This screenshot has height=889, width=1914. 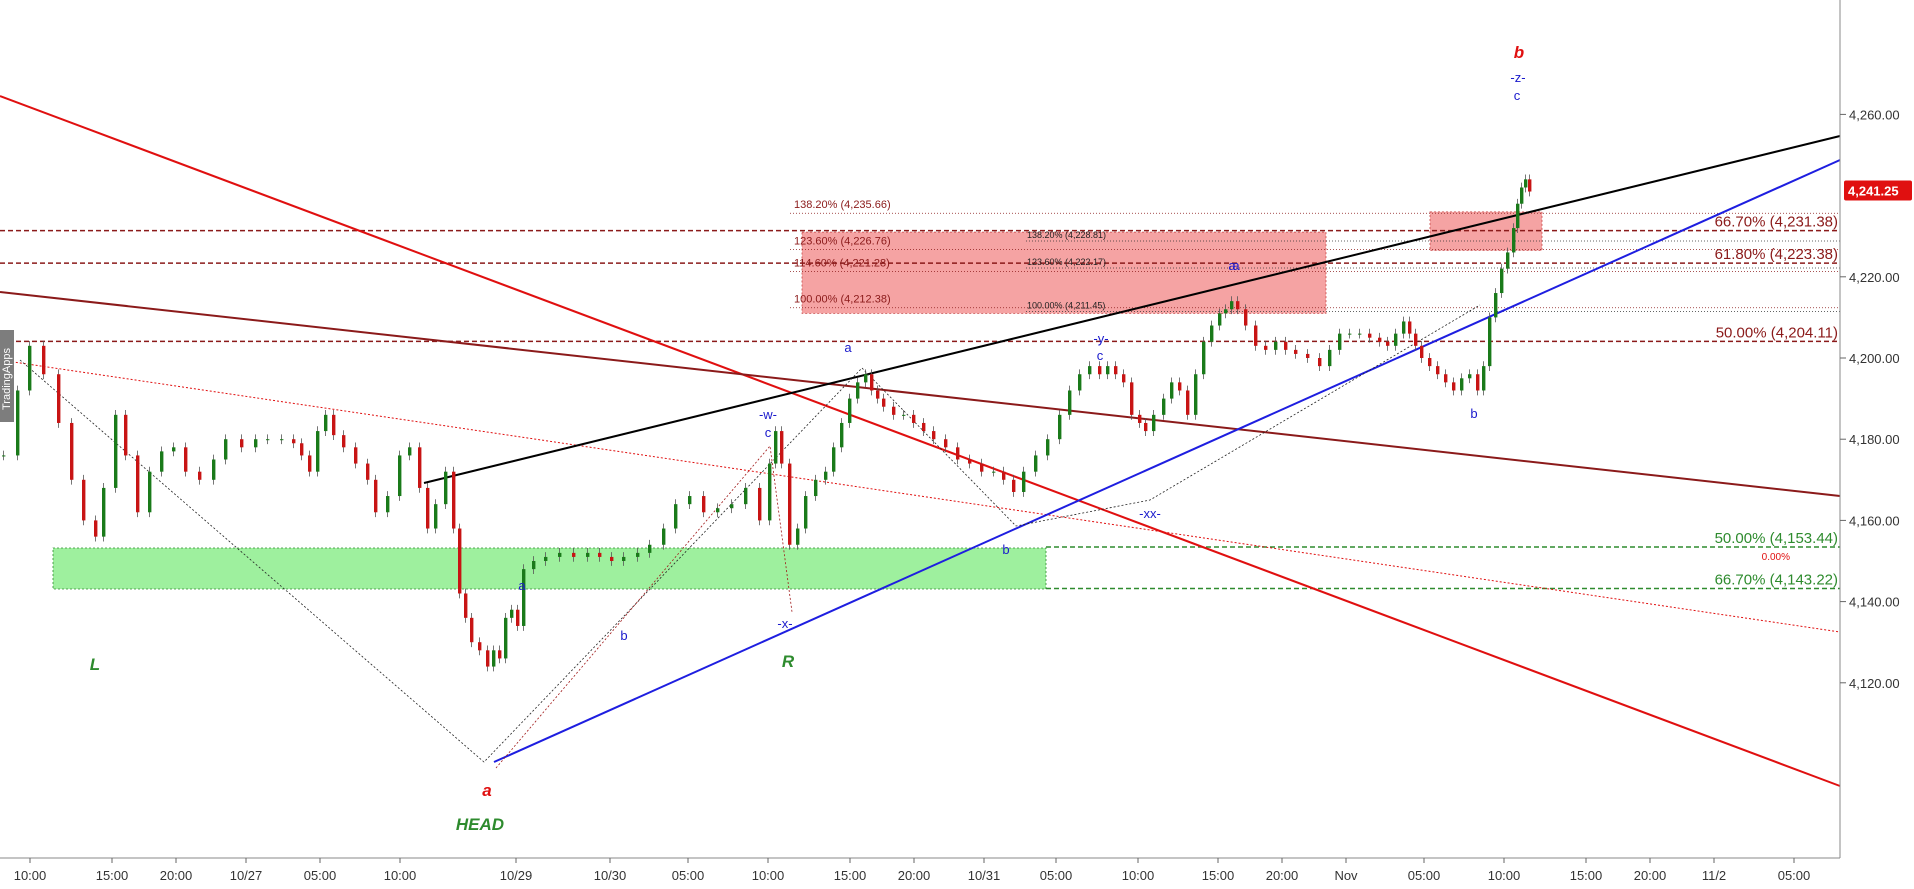 What do you see at coordinates (7, 379) in the screenshot?
I see `watermark-text: TradingApps` at bounding box center [7, 379].